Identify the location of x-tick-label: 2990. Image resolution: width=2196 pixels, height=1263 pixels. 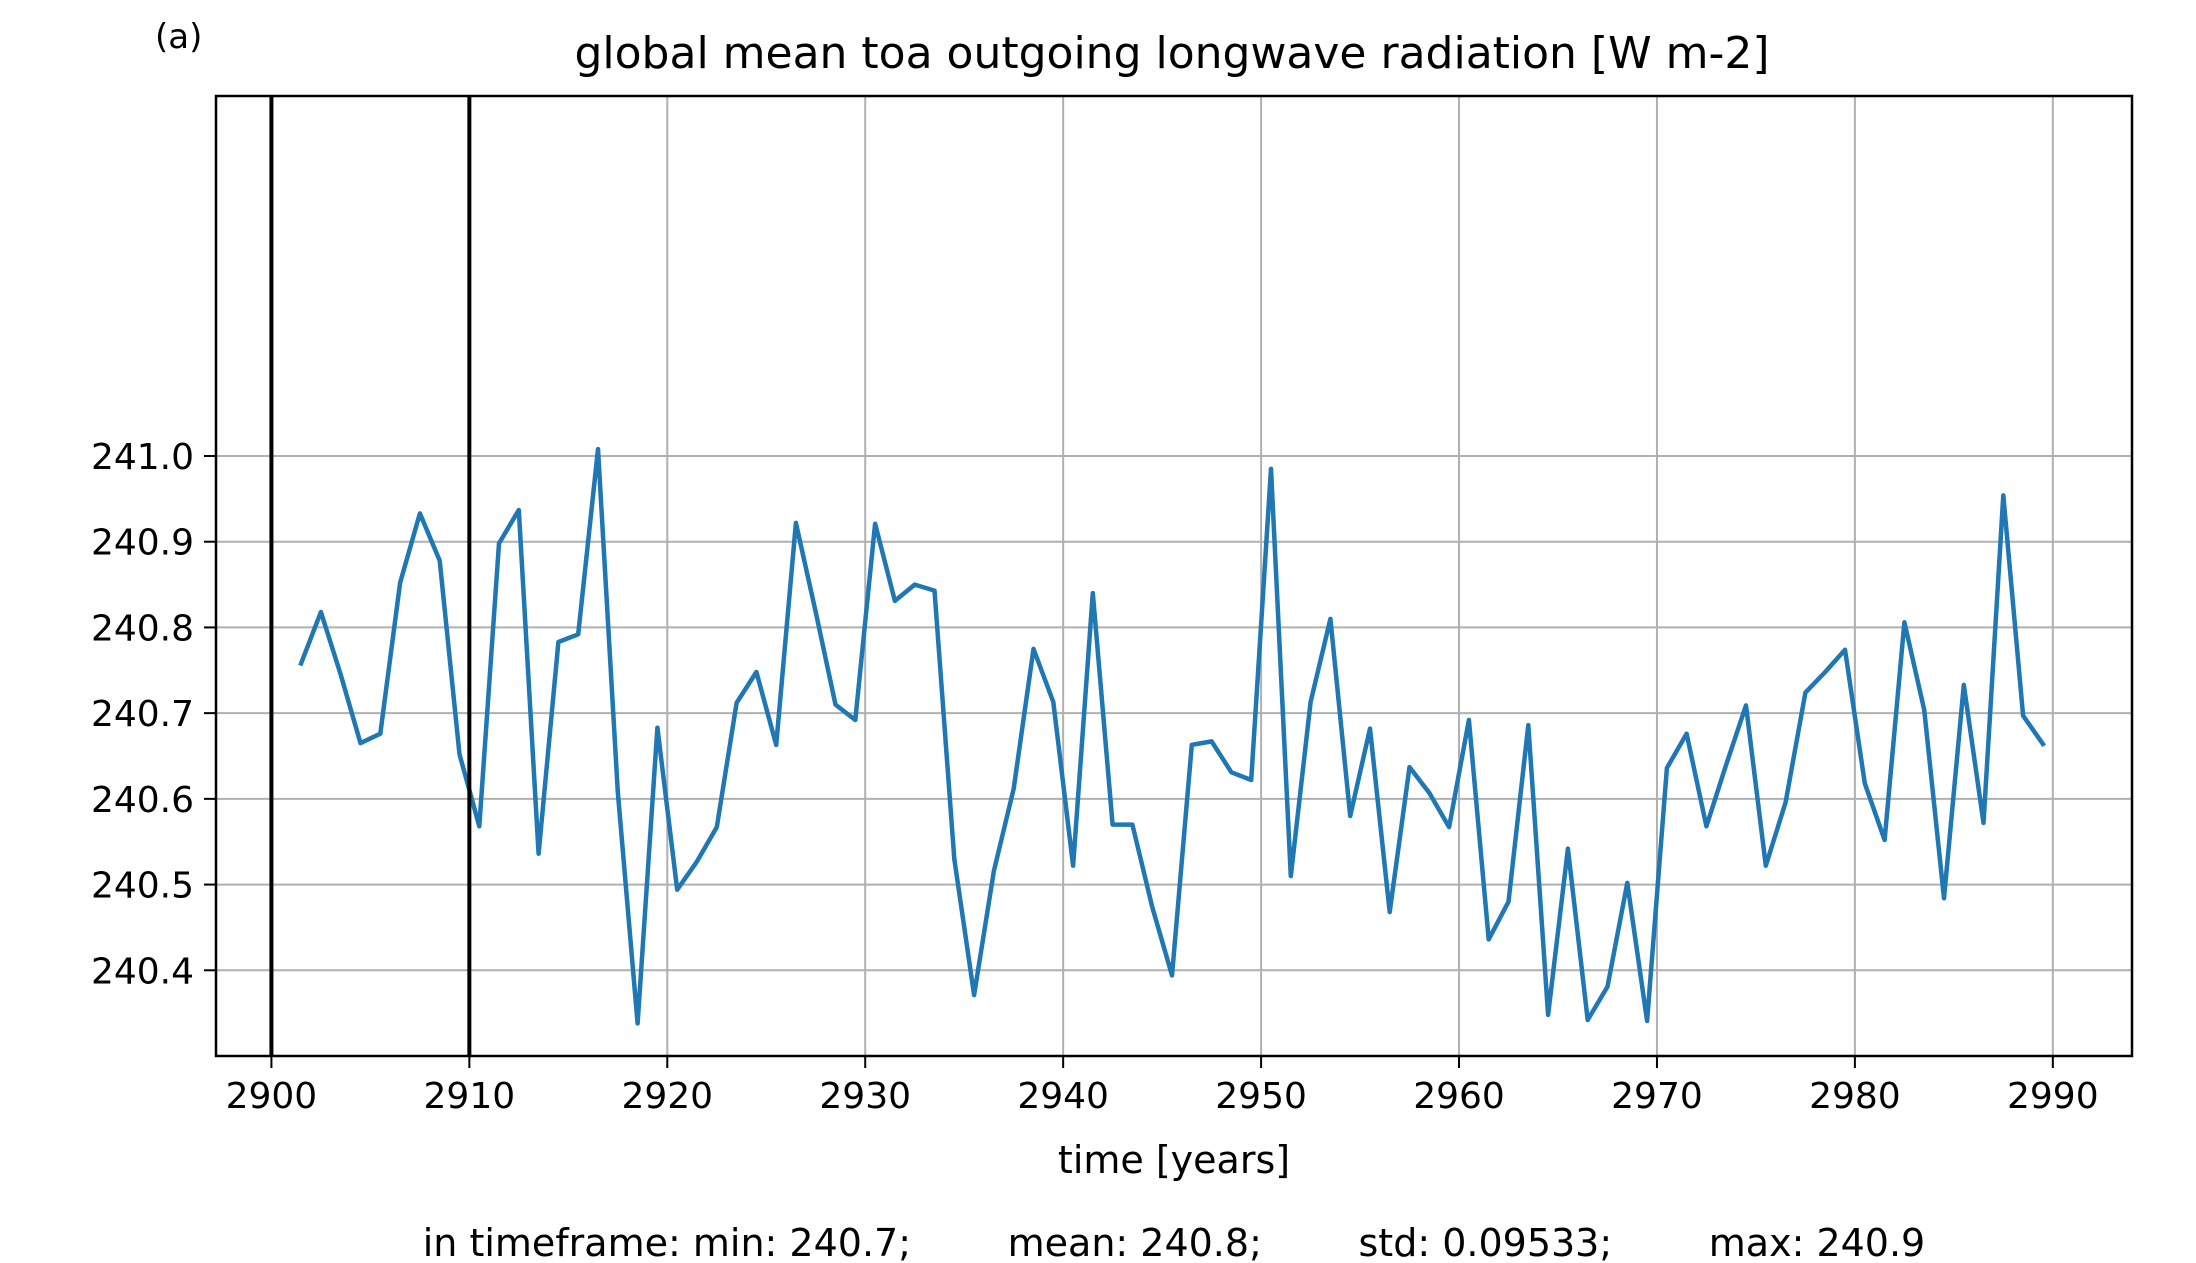
(2053, 1096).